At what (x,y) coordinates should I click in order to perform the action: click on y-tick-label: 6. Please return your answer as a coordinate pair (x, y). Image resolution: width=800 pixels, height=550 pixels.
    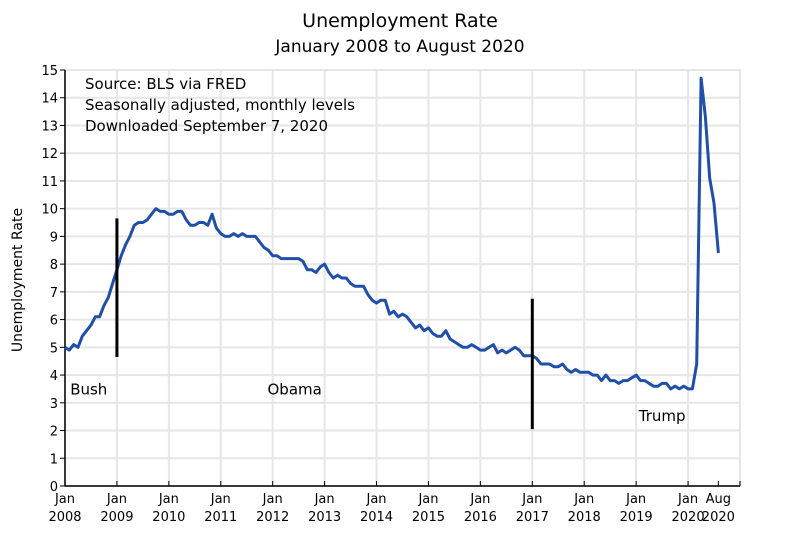
    Looking at the image, I should click on (54, 321).